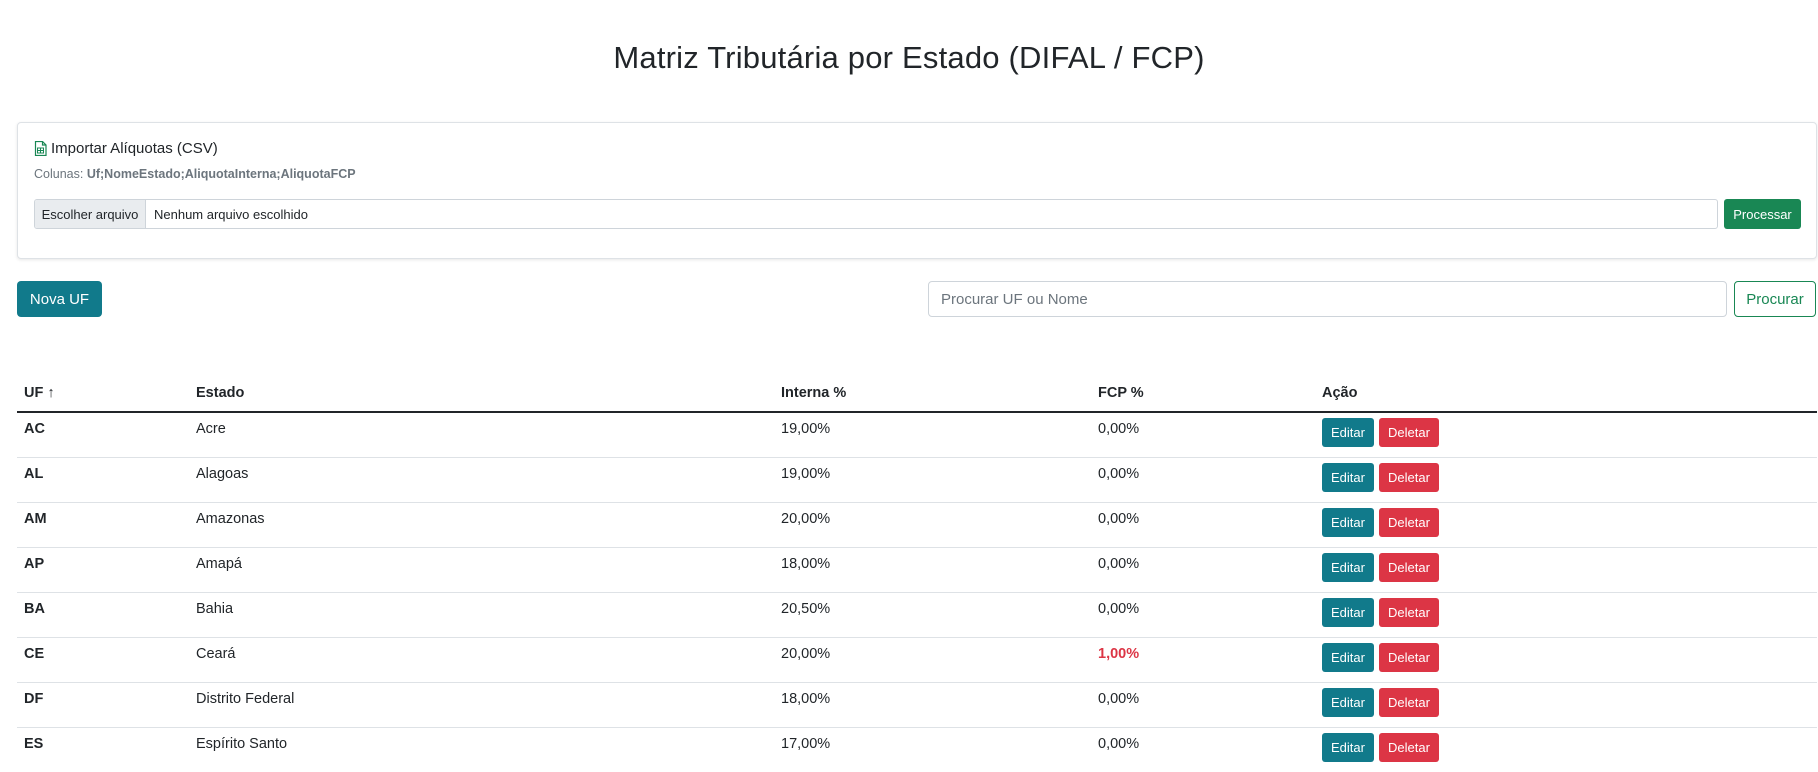 The width and height of the screenshot is (1818, 772). Describe the element at coordinates (215, 609) in the screenshot. I see `cell-estado: Bahia` at that location.